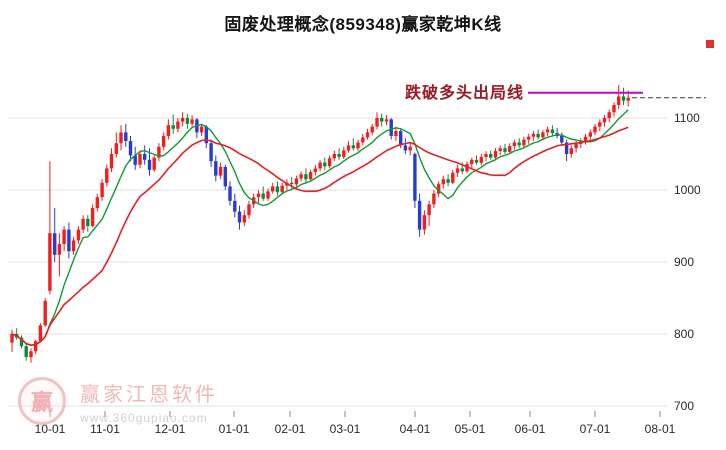 Image resolution: width=726 pixels, height=450 pixels. I want to click on watermark-text: 赢家江恩软件 www.360gupiao.com, so click(149, 401).